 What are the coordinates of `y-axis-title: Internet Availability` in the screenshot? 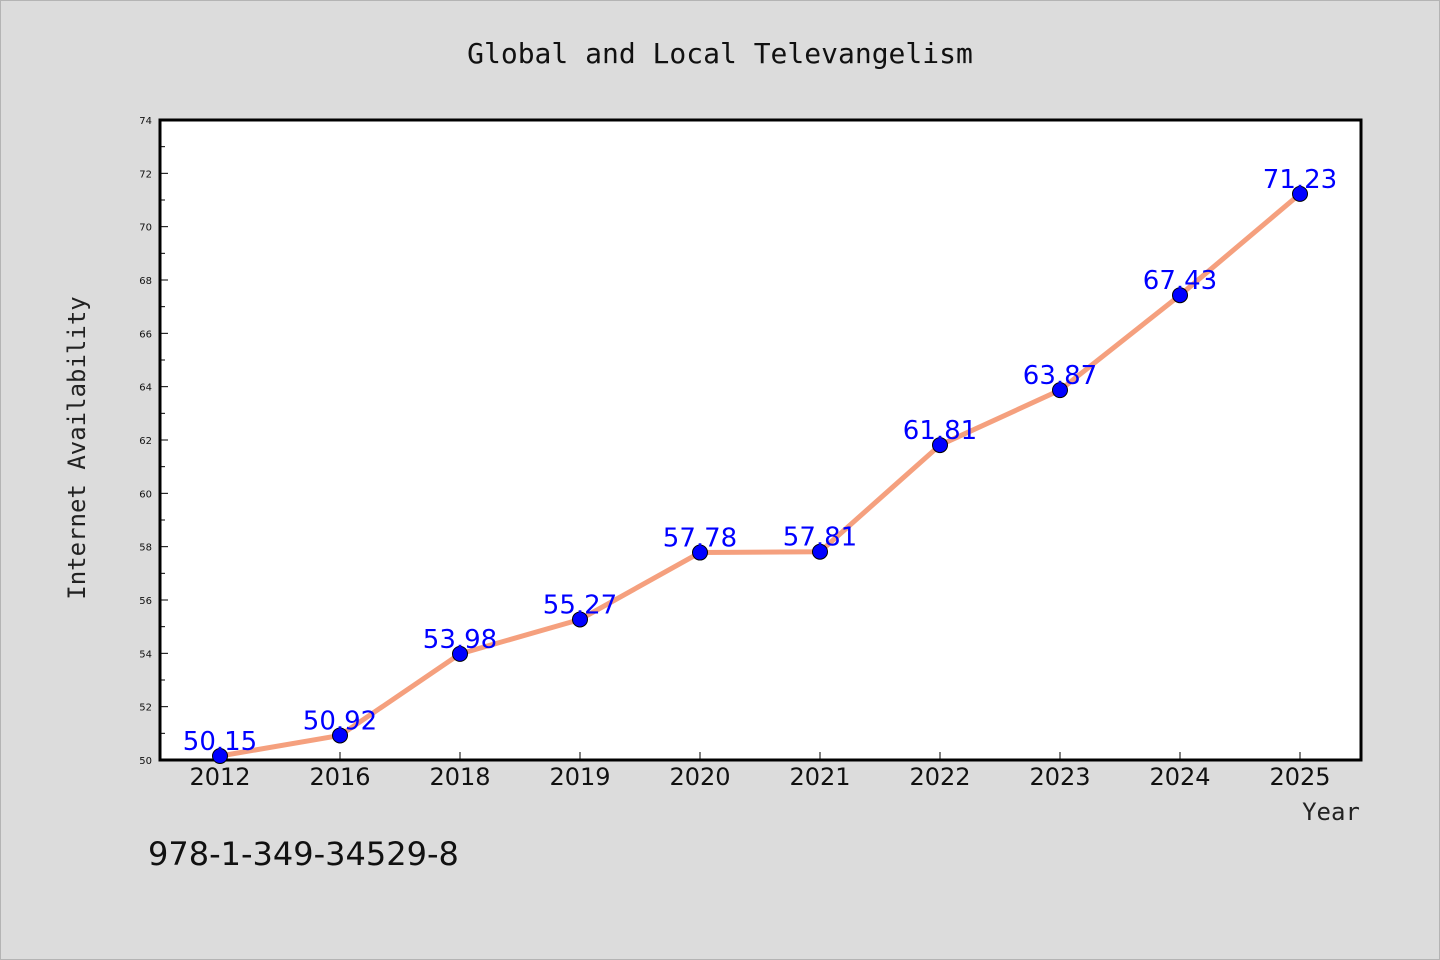 It's located at (77, 447).